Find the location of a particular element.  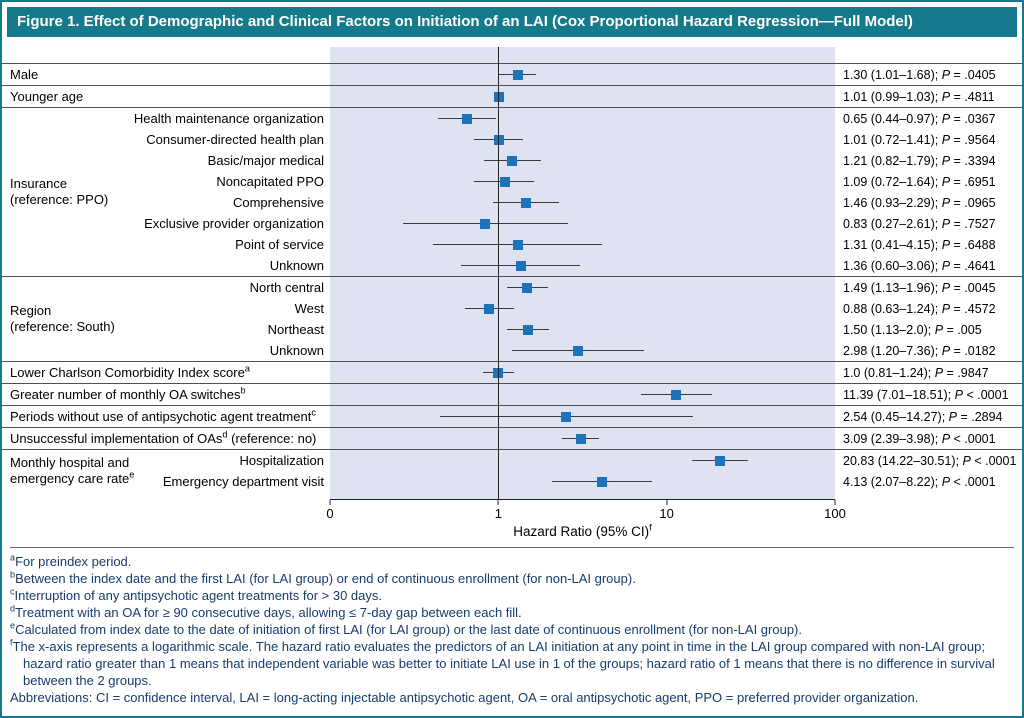

row-stats: 0.65 (0.44–0.97); P = .0367 is located at coordinates (919, 118).